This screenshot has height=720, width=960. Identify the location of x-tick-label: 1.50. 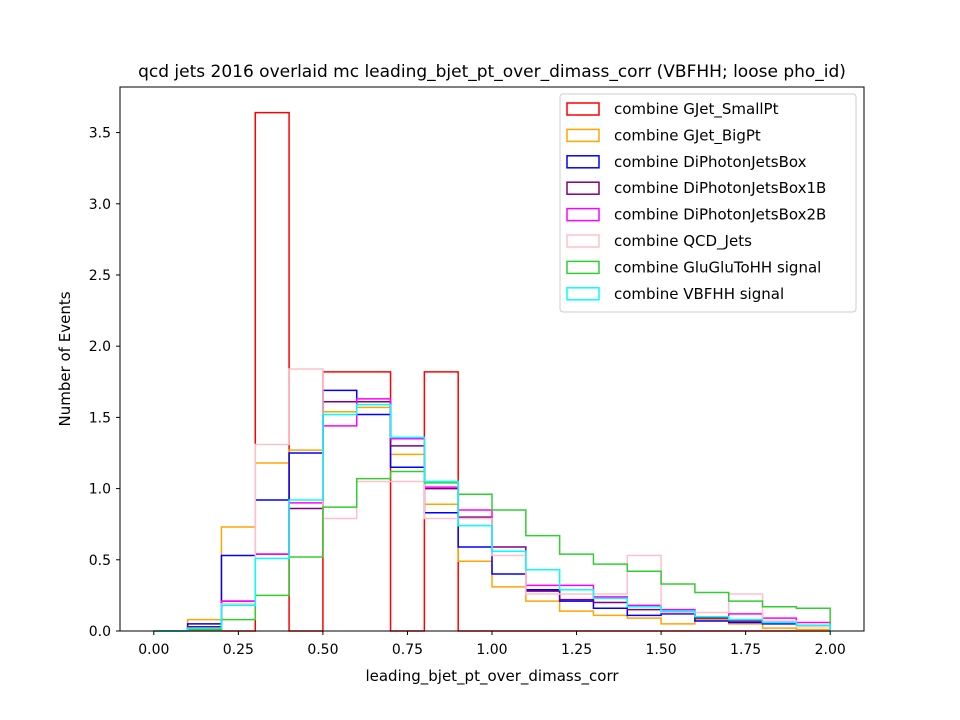
(661, 650).